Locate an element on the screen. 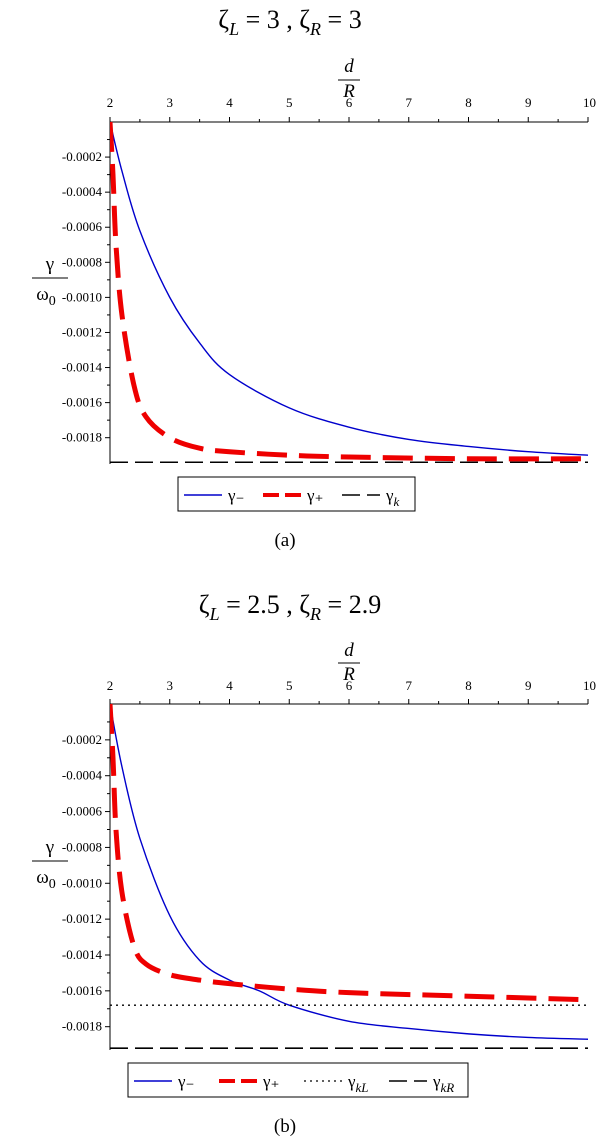  legend-label: γkL is located at coordinates (358, 1083).